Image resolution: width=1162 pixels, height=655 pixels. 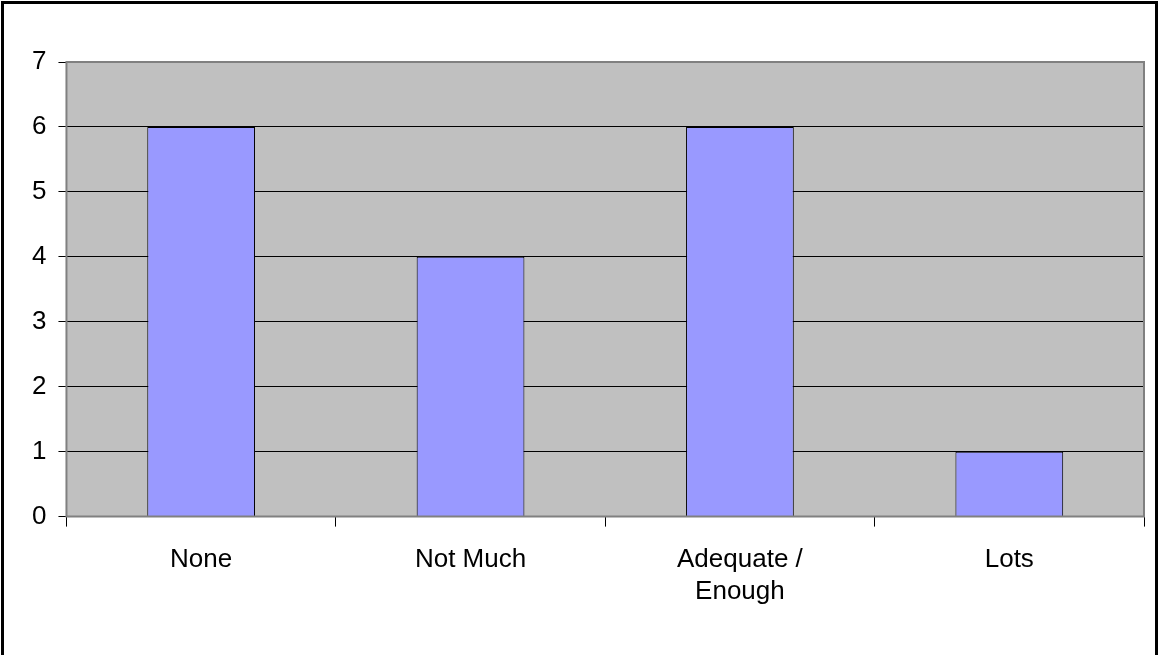 What do you see at coordinates (39, 60) in the screenshot?
I see `y-tick-label: 7` at bounding box center [39, 60].